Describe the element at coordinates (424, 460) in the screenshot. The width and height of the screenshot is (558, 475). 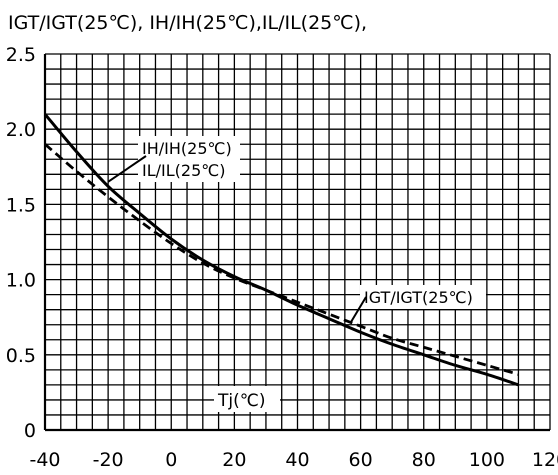
I see `x-tick-label: 80` at that location.